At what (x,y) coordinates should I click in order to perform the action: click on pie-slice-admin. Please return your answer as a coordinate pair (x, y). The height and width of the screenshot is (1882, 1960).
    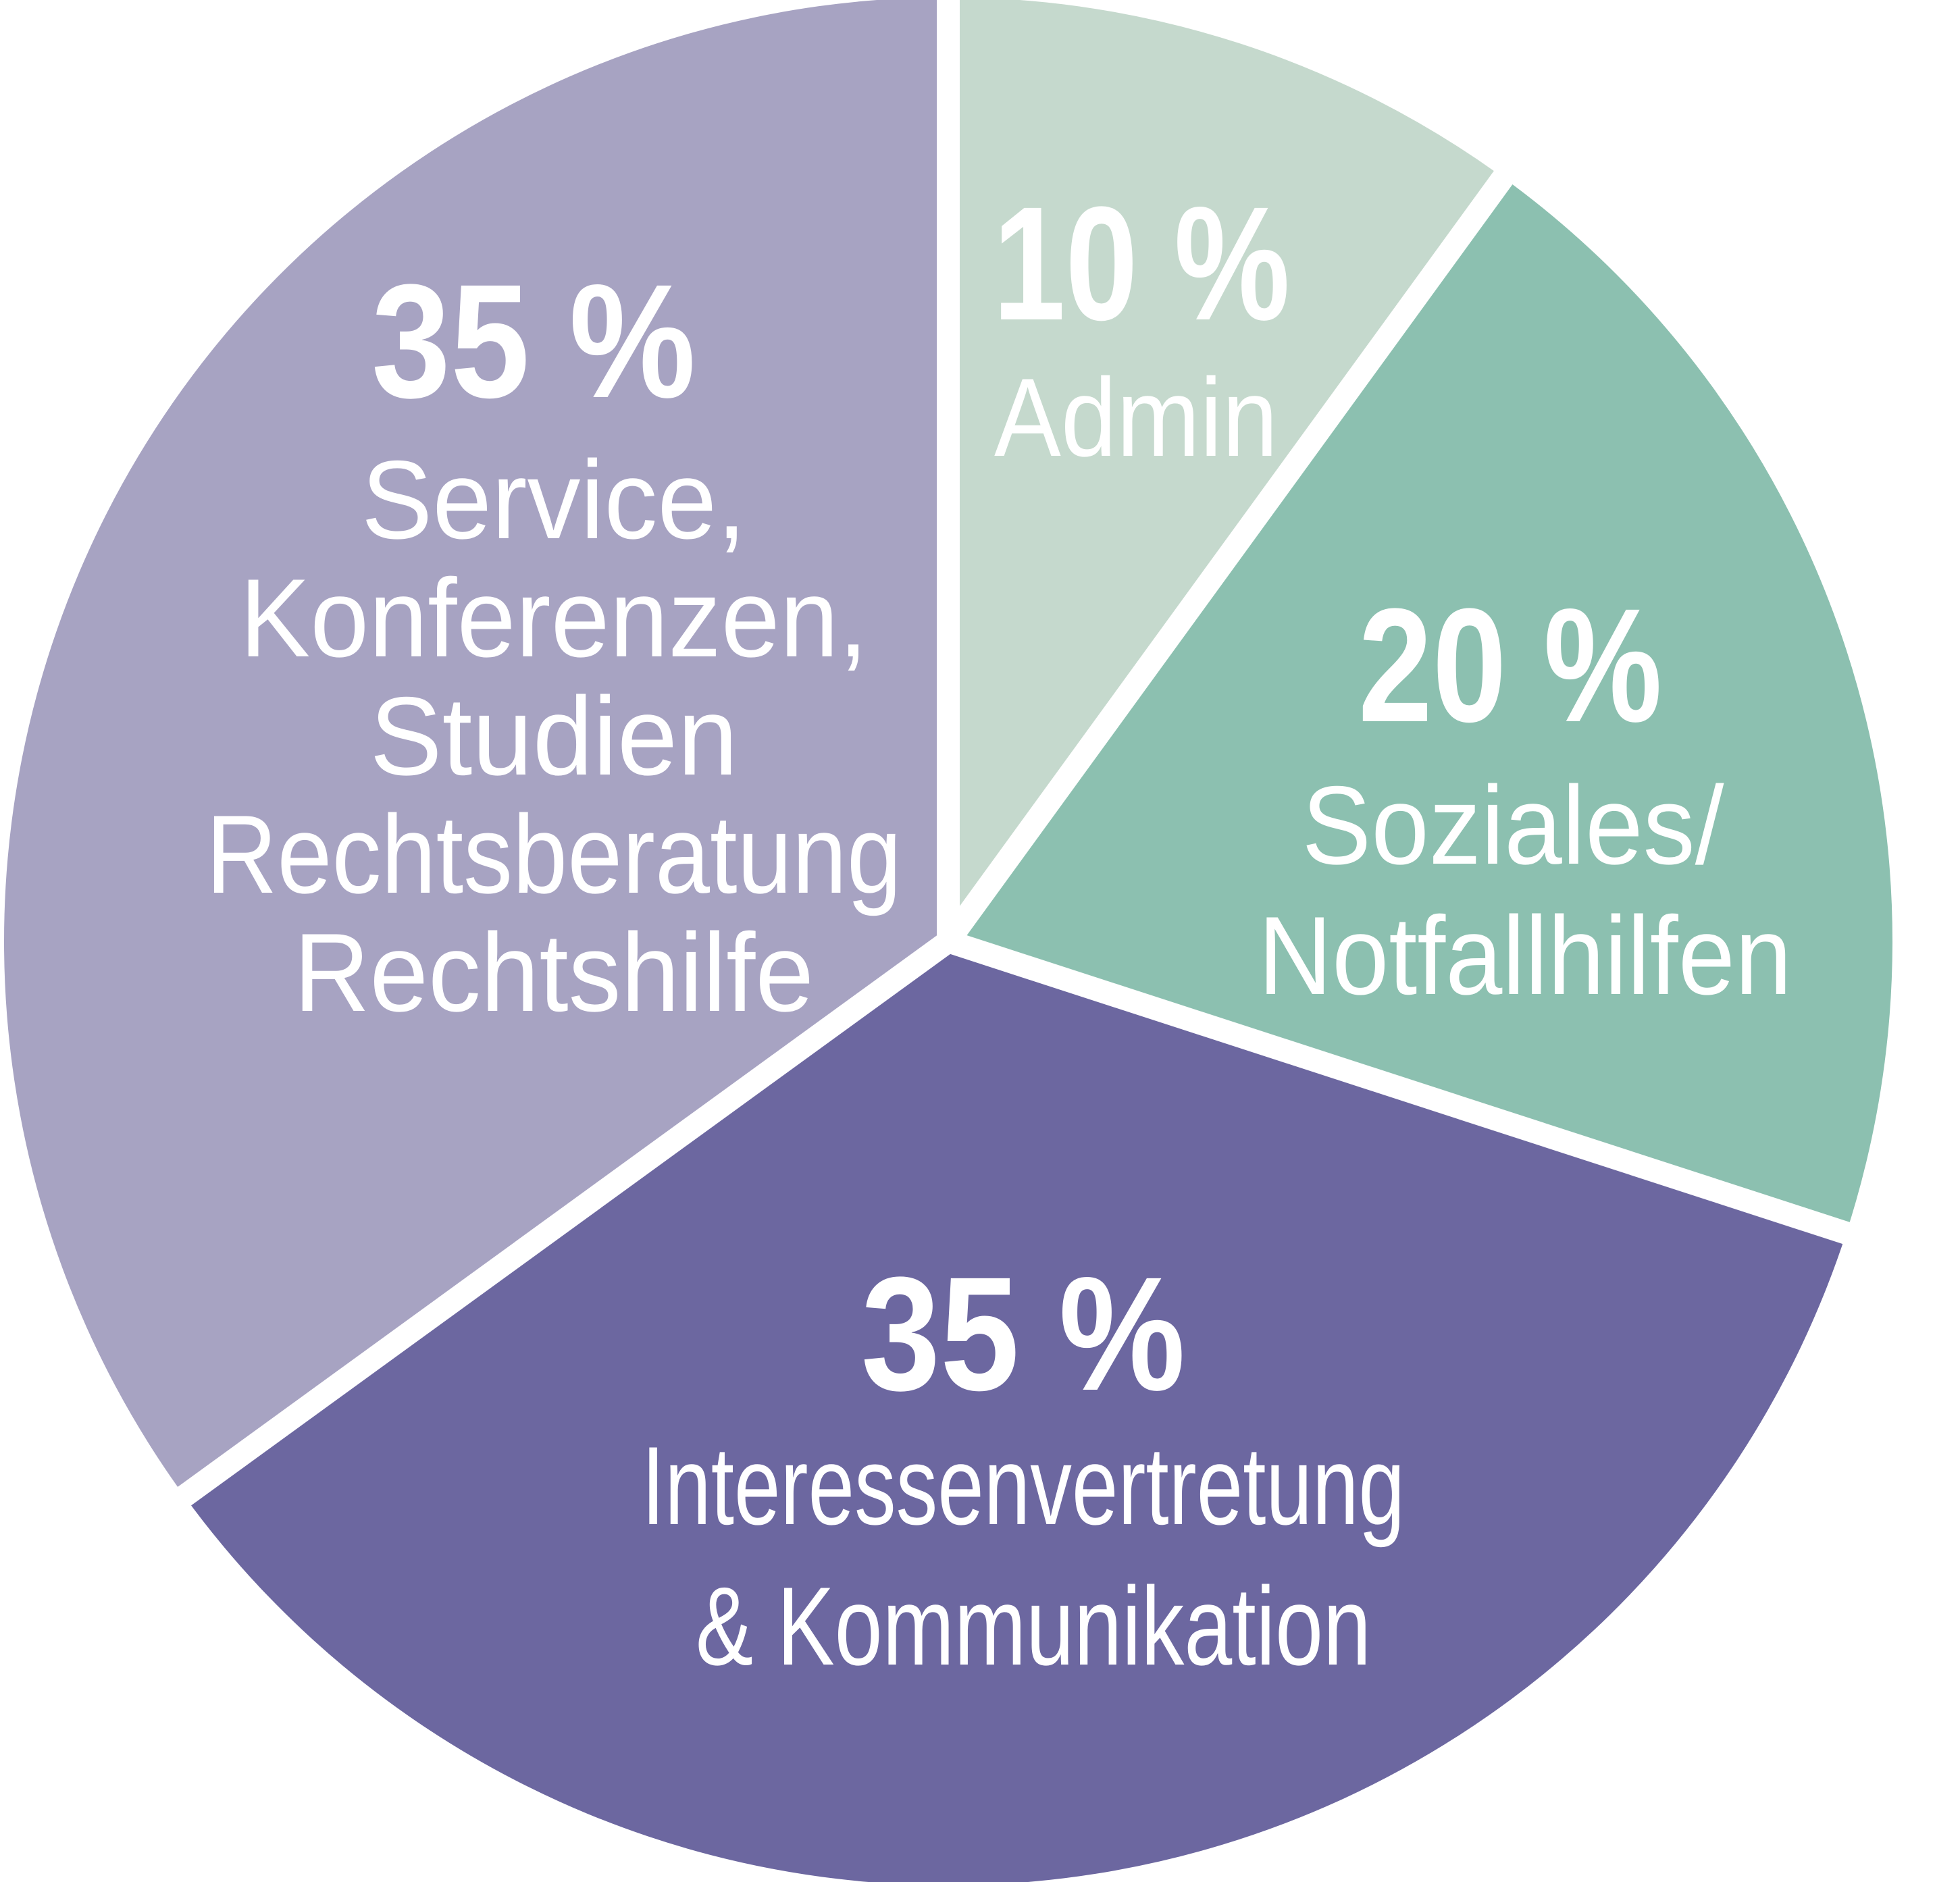
    Looking at the image, I should click on (1225, 470).